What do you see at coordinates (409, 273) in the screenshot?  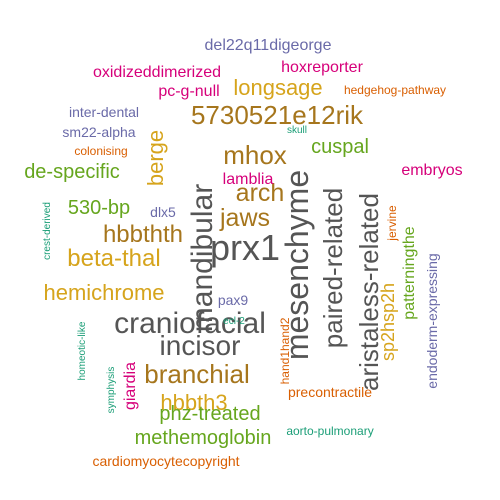 I see `word-patterningthe: patterningthe` at bounding box center [409, 273].